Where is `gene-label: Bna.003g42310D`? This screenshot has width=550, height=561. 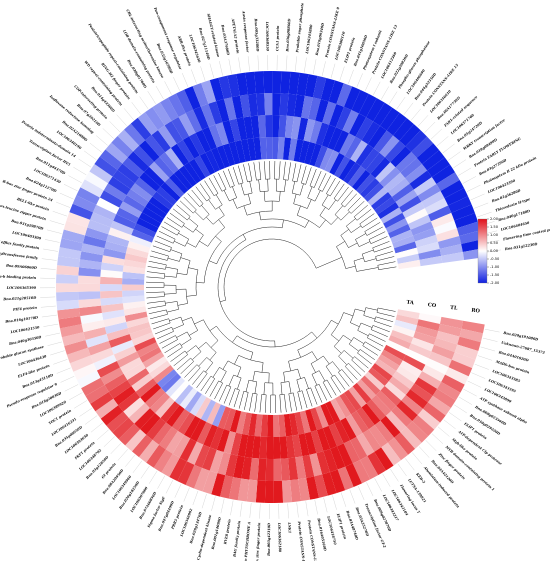 gene-label: Bna.003g42310D is located at coordinates (269, 540).